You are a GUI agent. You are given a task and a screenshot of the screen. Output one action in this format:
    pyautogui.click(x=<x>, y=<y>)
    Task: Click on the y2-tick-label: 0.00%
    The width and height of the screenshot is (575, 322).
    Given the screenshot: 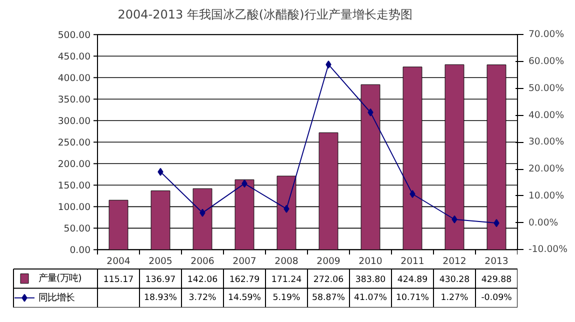 What is the action you would take?
    pyautogui.click(x=543, y=222)
    